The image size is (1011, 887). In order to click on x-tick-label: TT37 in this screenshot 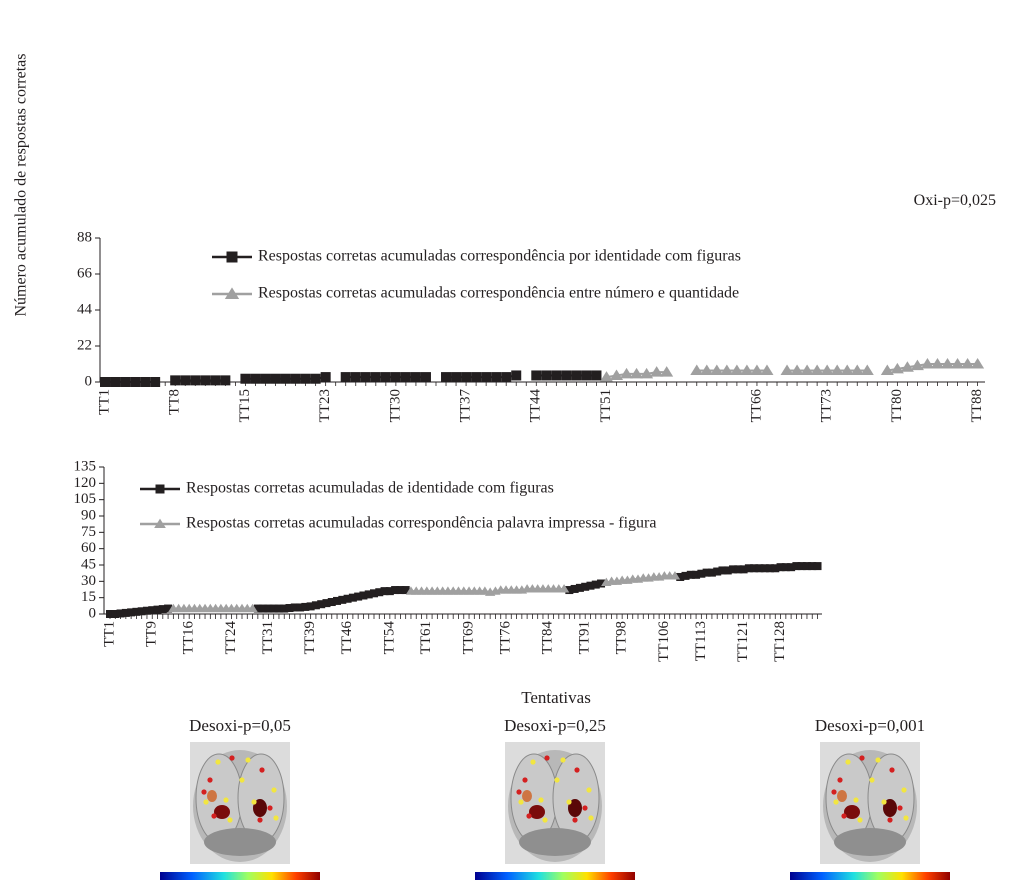, I will do `click(466, 406)`.